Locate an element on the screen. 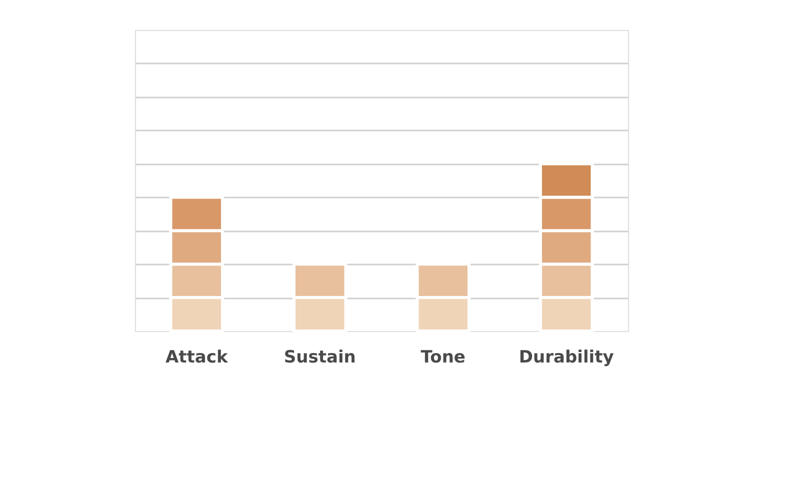  x-tick-label: Attack is located at coordinates (196, 358).